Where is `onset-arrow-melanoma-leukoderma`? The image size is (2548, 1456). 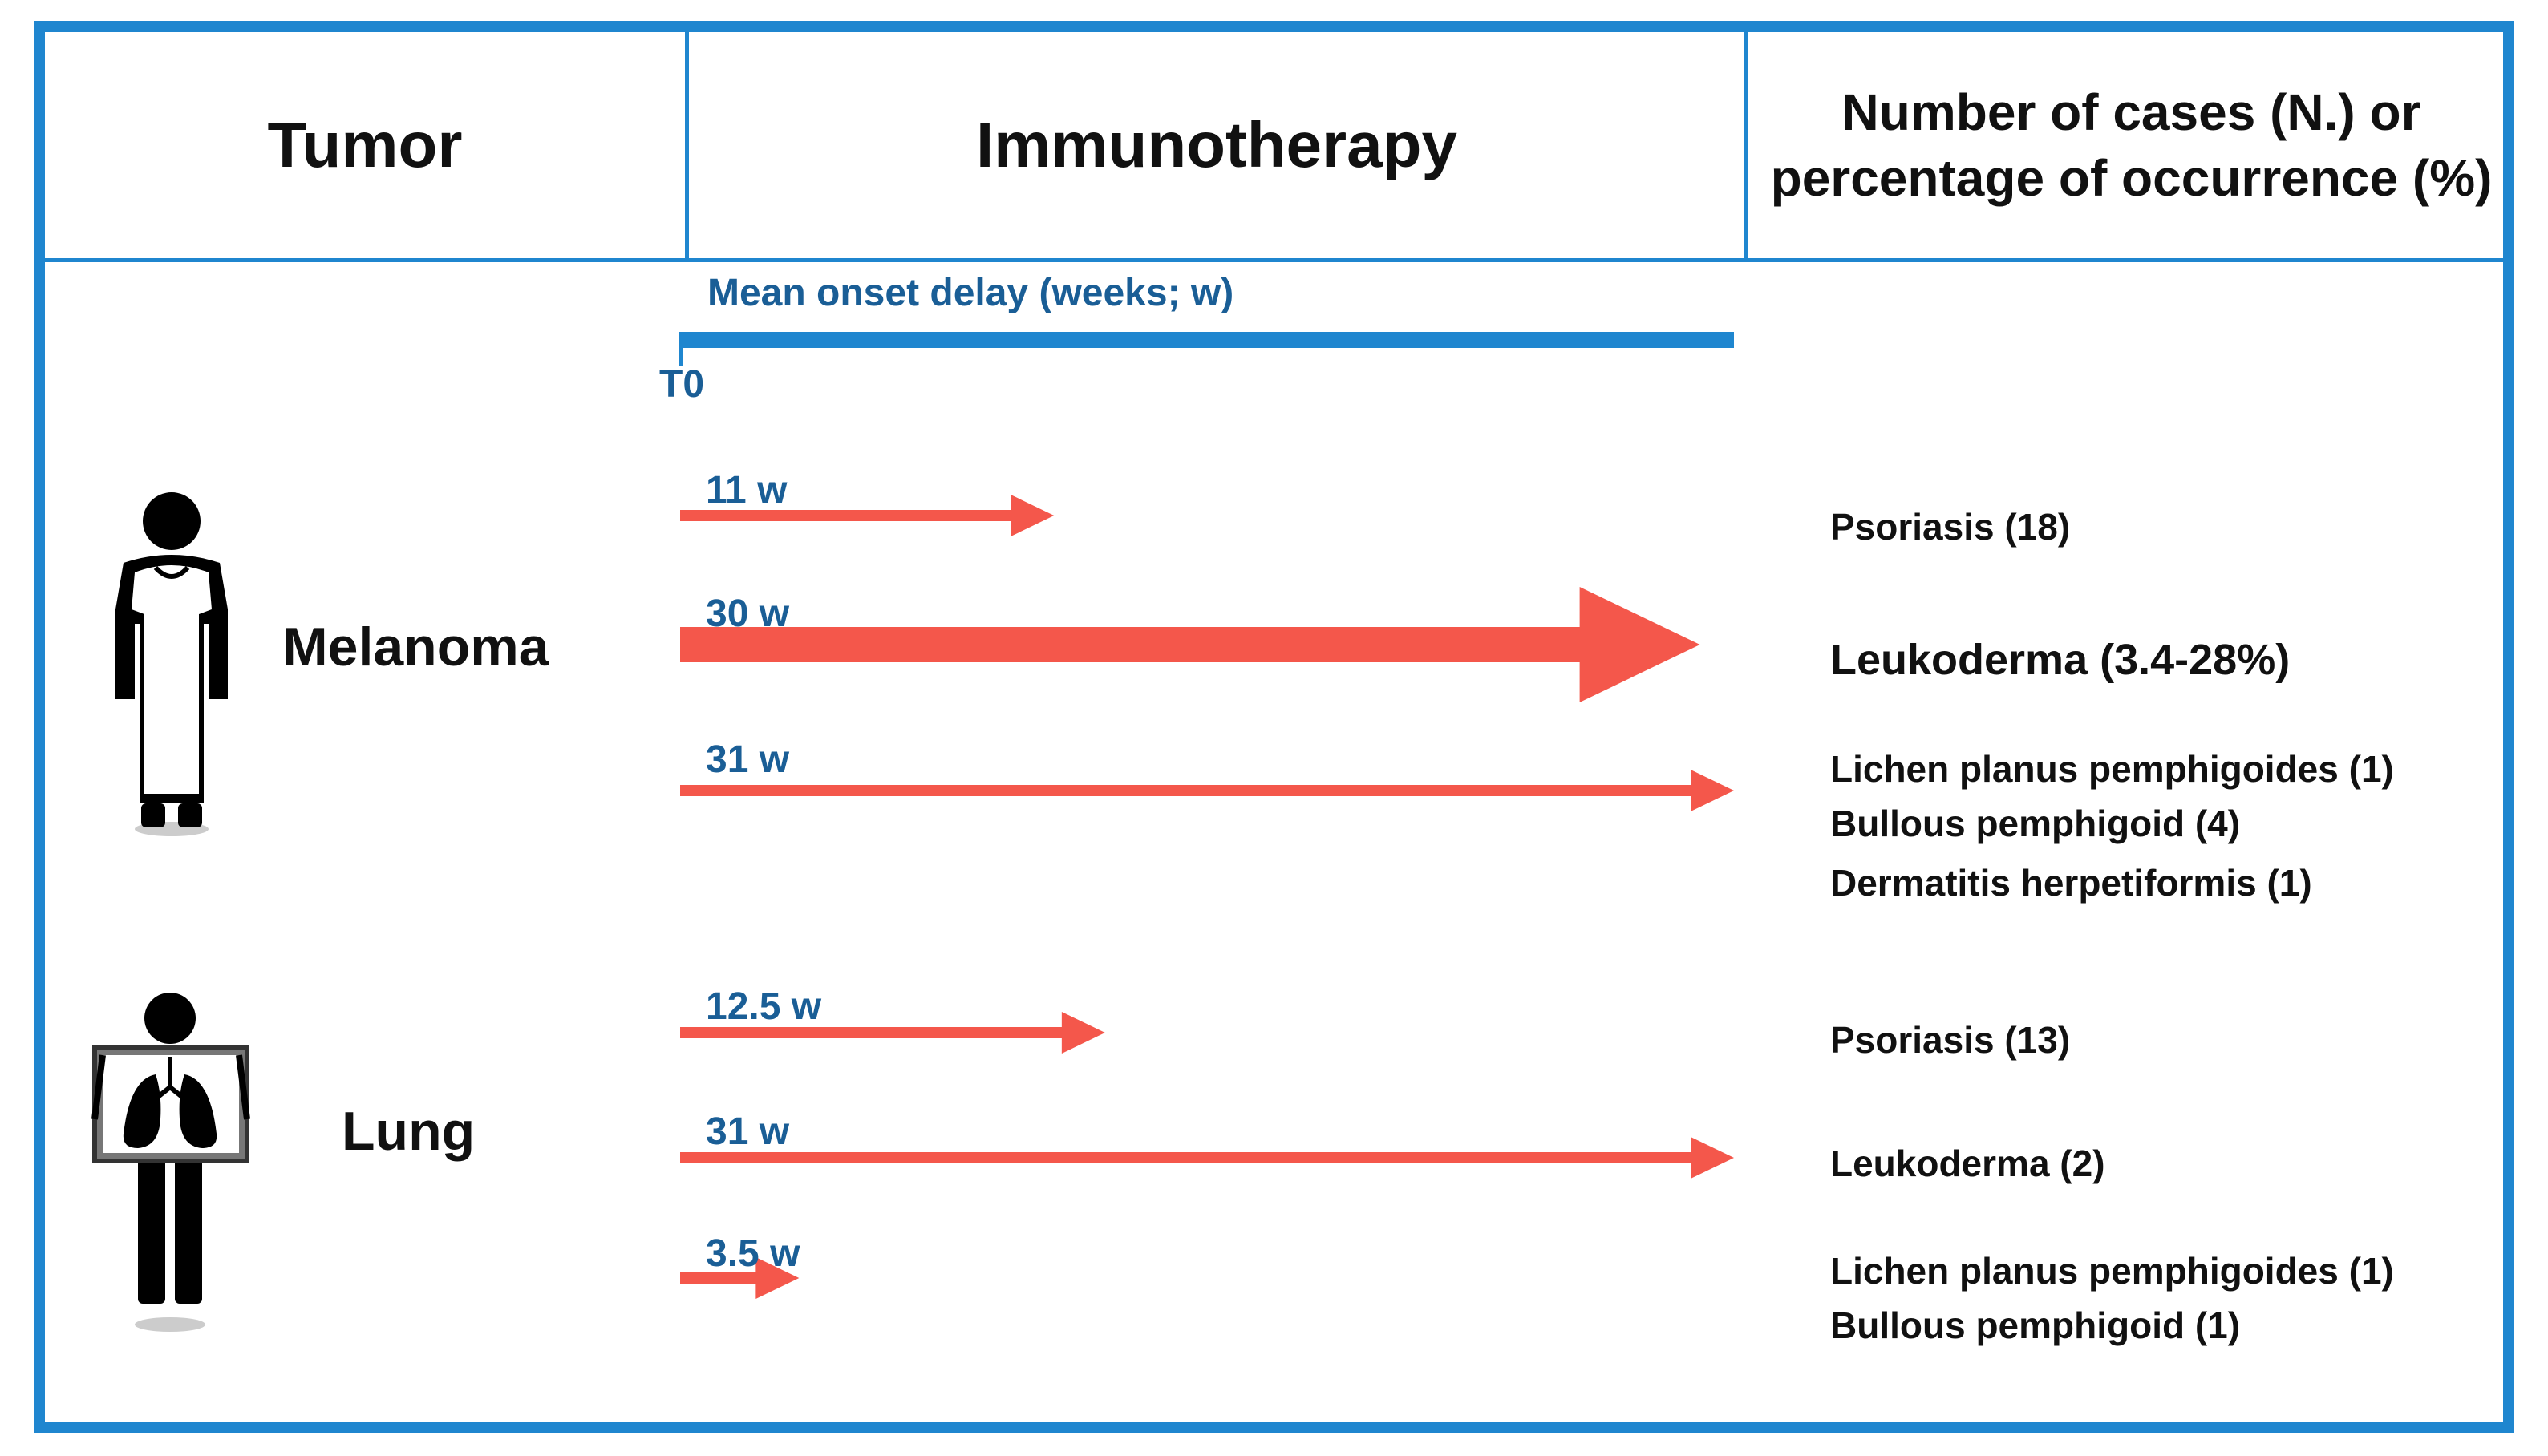
onset-arrow-melanoma-leukoderma is located at coordinates (1190, 644).